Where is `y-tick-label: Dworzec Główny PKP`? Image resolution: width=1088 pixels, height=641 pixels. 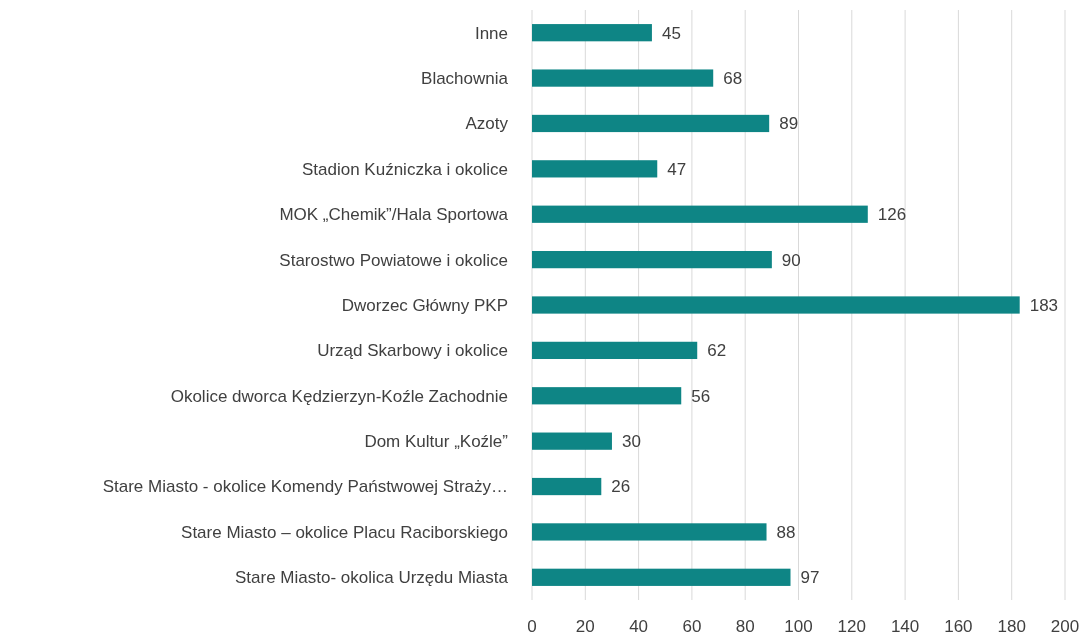 y-tick-label: Dworzec Główny PKP is located at coordinates (424, 305).